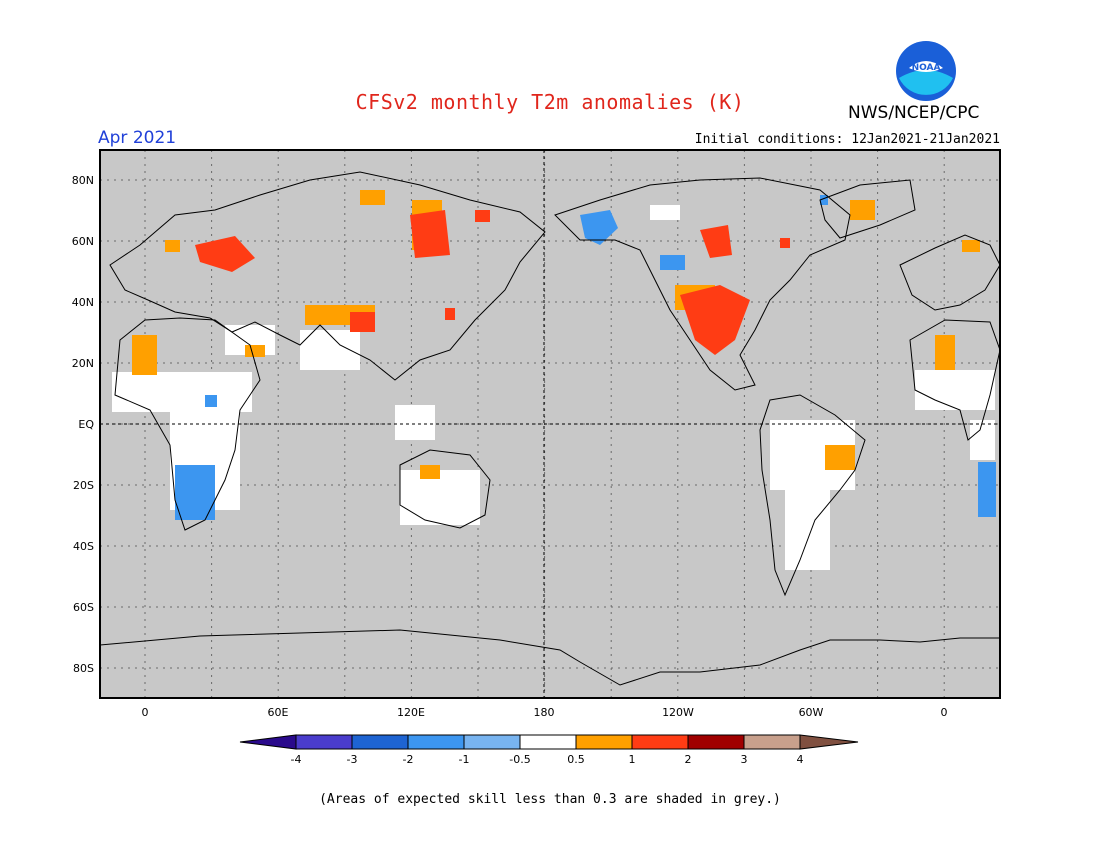  What do you see at coordinates (137, 138) in the screenshot?
I see `forecast-month: Apr 2021` at bounding box center [137, 138].